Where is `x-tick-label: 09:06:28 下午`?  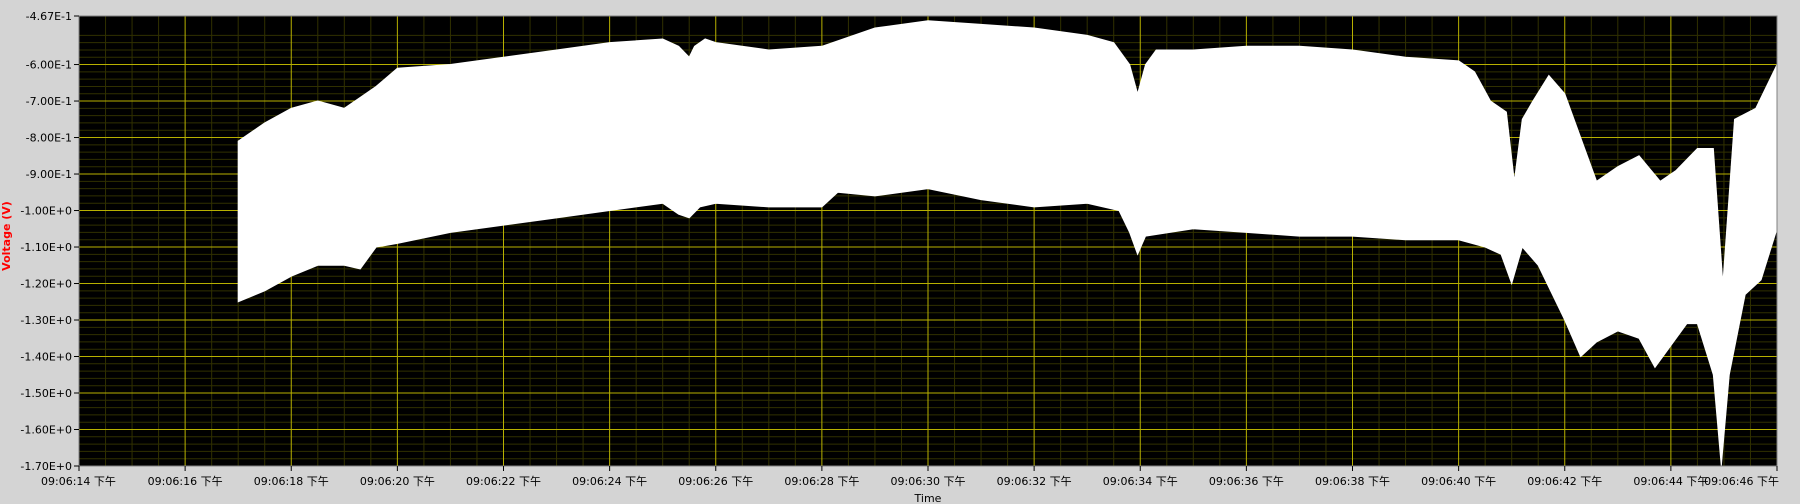 x-tick-label: 09:06:28 下午 is located at coordinates (821, 481).